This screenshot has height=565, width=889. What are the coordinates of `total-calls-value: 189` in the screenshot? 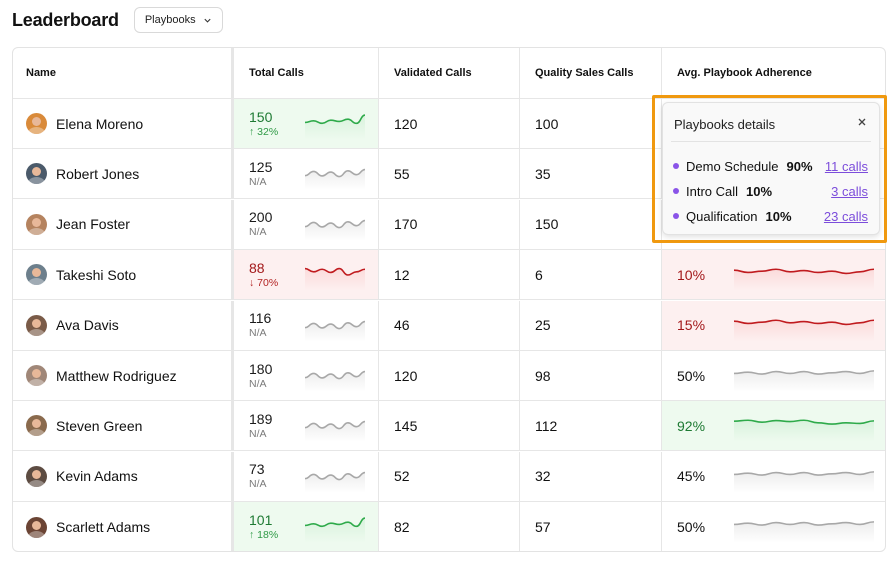 It's located at (261, 418).